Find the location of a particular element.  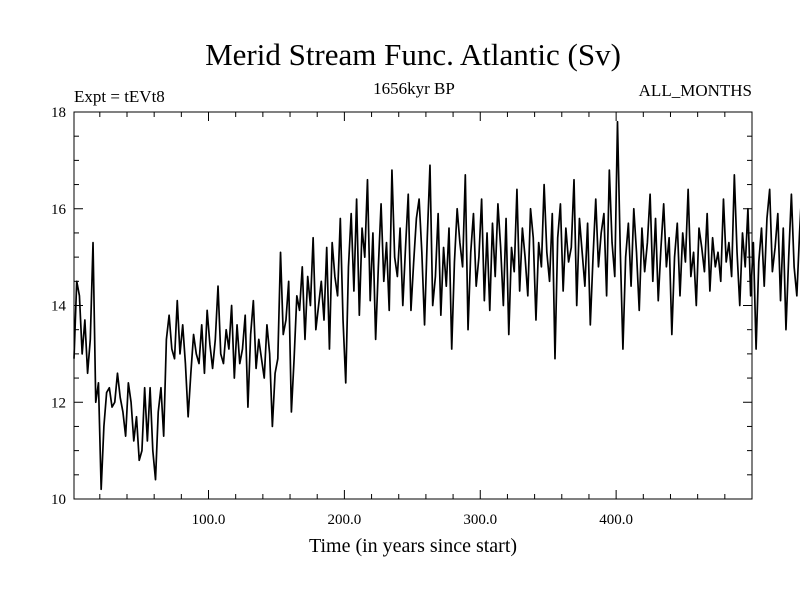

y-tick-label: 12 is located at coordinates (58, 403).